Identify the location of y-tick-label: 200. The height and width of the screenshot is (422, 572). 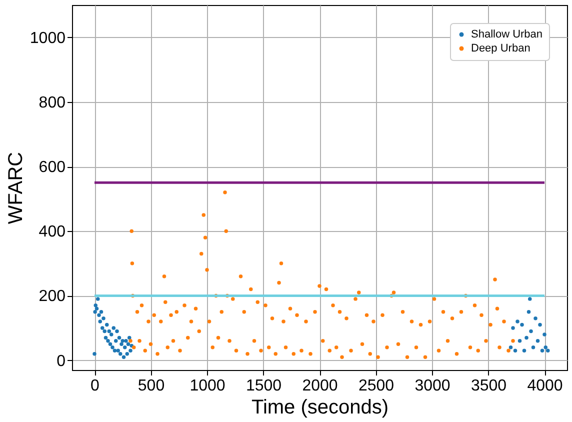
(52, 297).